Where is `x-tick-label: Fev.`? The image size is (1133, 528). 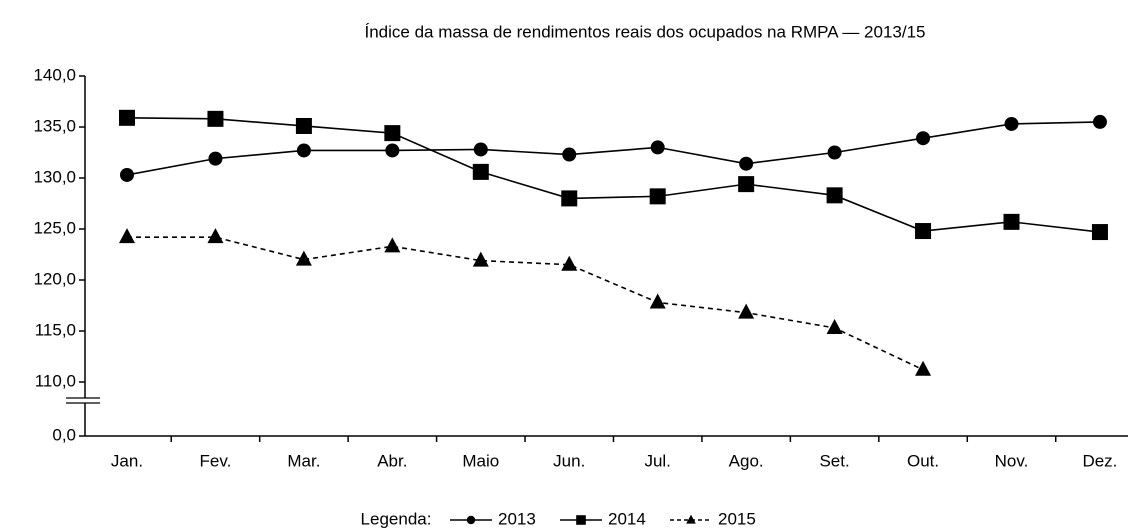 x-tick-label: Fev. is located at coordinates (216, 460).